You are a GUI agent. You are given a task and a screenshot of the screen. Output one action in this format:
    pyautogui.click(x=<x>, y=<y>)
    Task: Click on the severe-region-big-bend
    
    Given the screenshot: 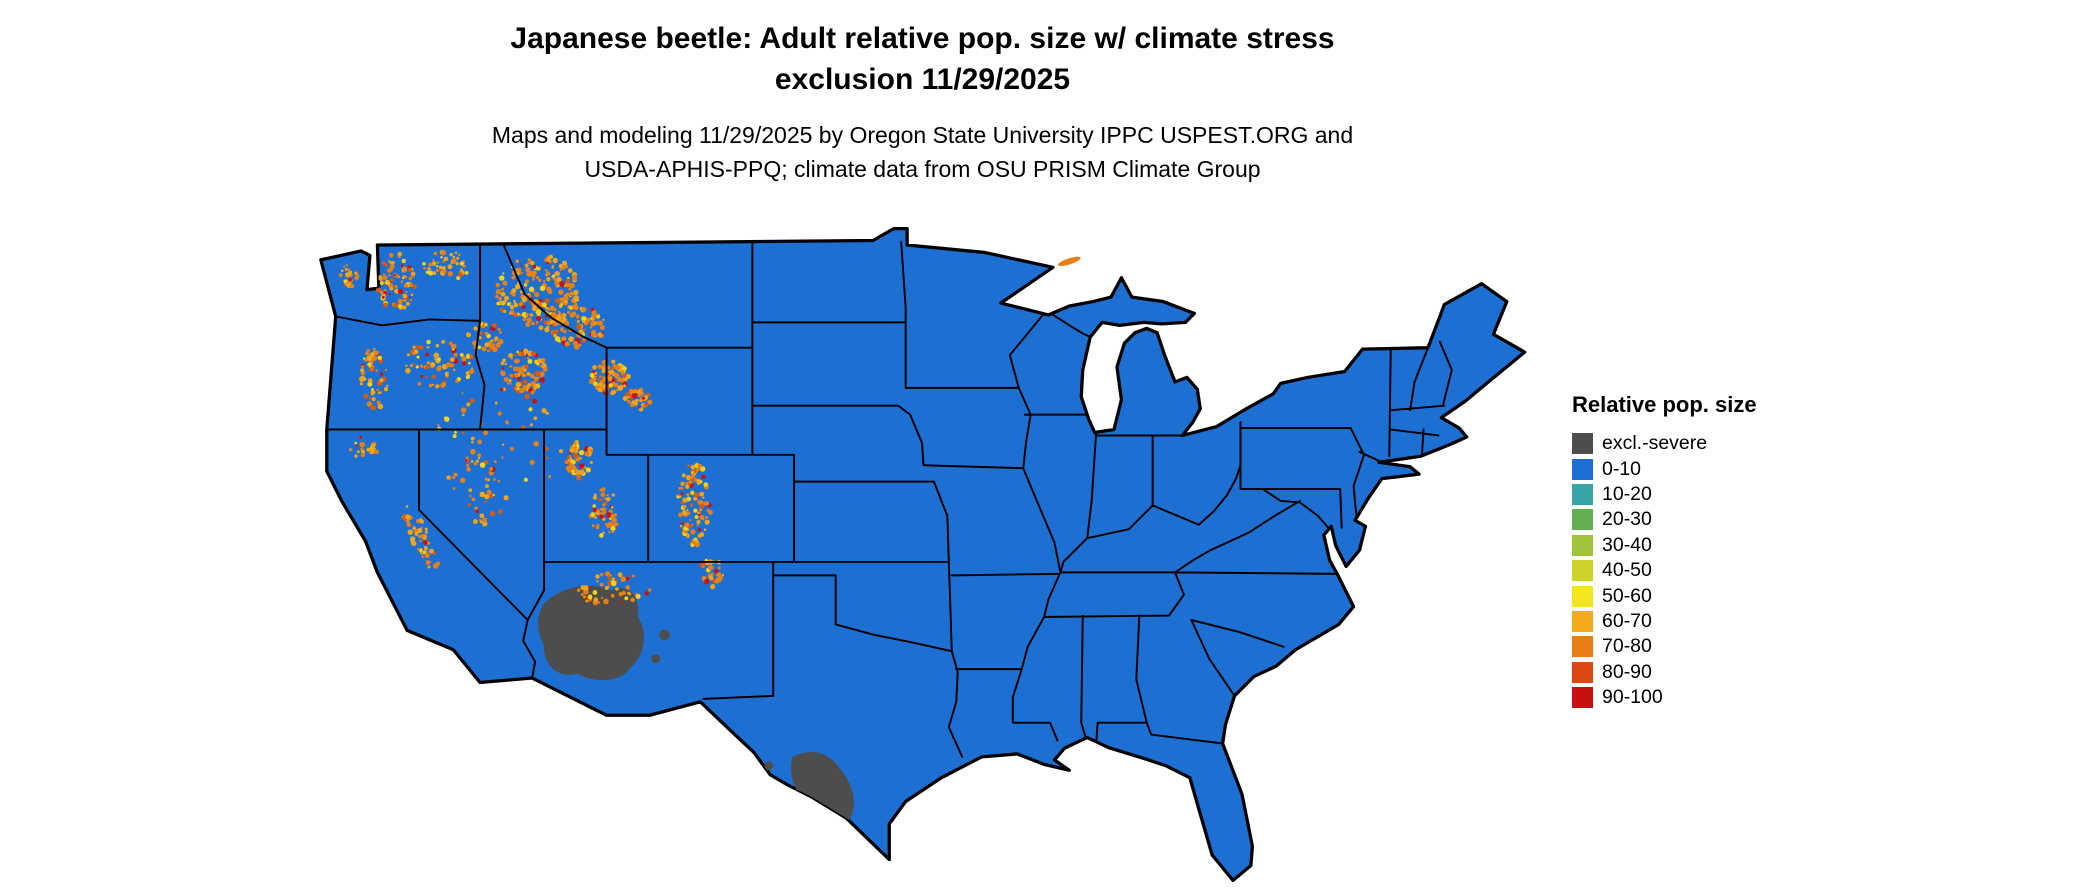 What is the action you would take?
    pyautogui.click(x=769, y=766)
    